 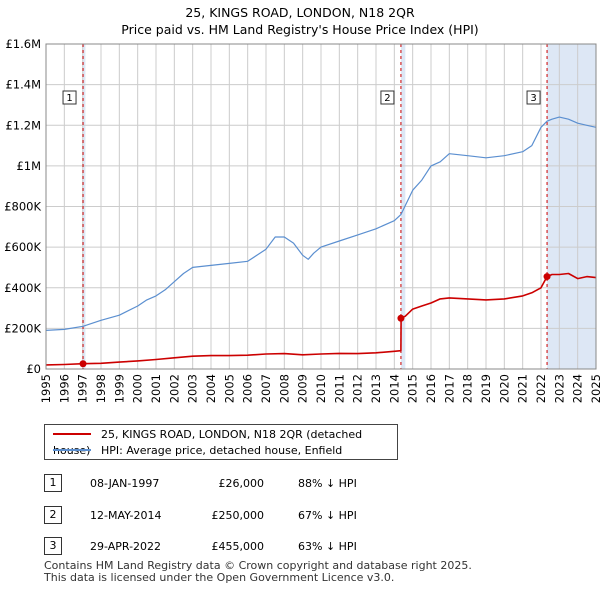 I want to click on x-tick-label: 2010, so click(x=321, y=388).